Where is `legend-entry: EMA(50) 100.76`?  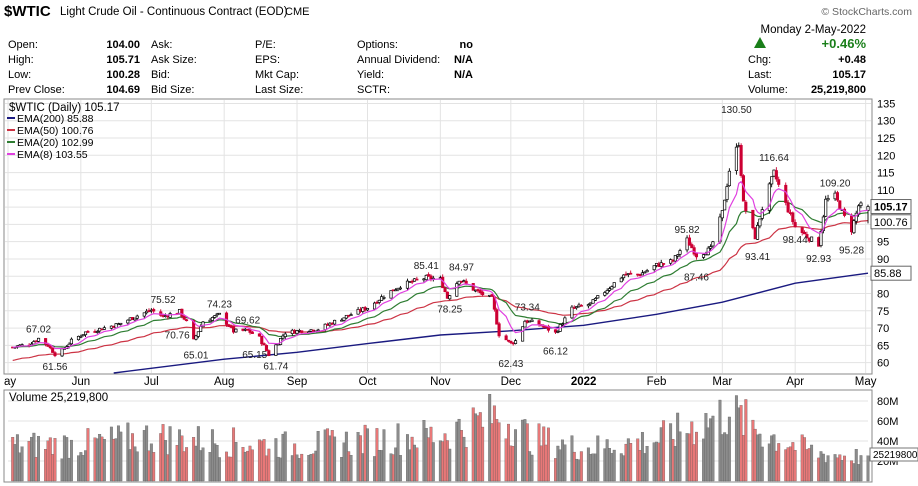 legend-entry: EMA(50) 100.76 is located at coordinates (55, 131).